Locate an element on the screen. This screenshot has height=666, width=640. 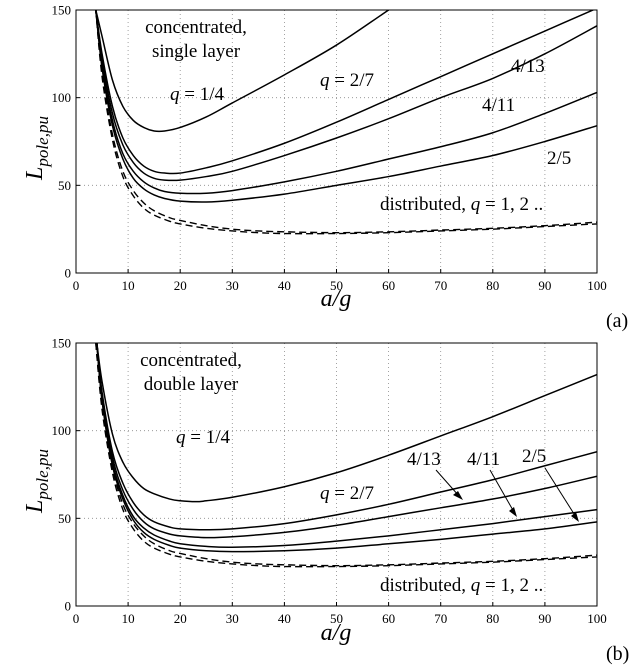
x-tick-label-40-b: 40 is located at coordinates (284, 618).